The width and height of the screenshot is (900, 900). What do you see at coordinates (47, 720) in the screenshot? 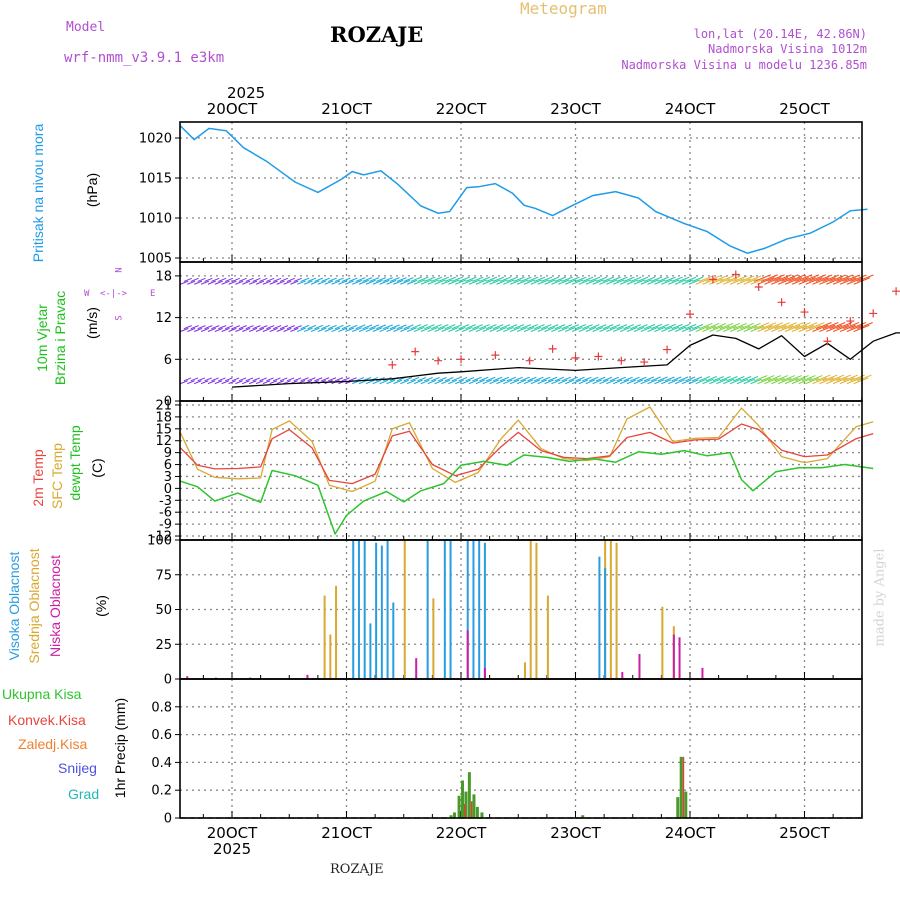
I see `precip-legend-conv: Konvek.Kisa` at bounding box center [47, 720].